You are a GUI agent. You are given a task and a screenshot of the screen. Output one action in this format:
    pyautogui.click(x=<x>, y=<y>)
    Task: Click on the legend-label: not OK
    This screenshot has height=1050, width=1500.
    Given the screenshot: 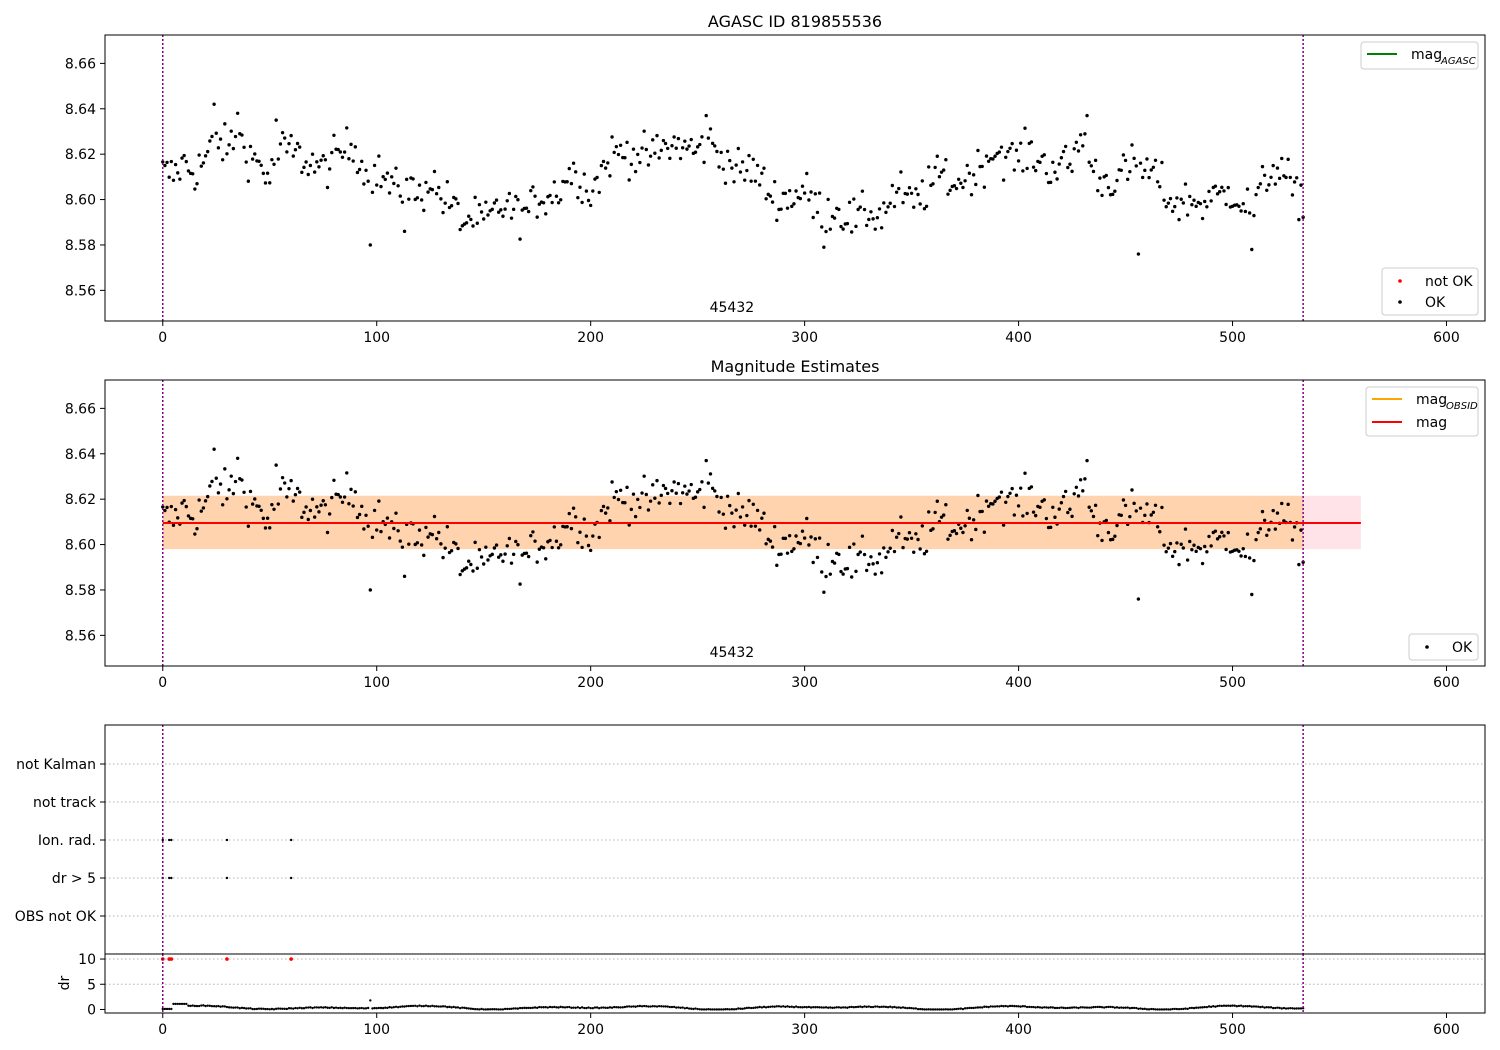 What is the action you would take?
    pyautogui.click(x=1449, y=282)
    